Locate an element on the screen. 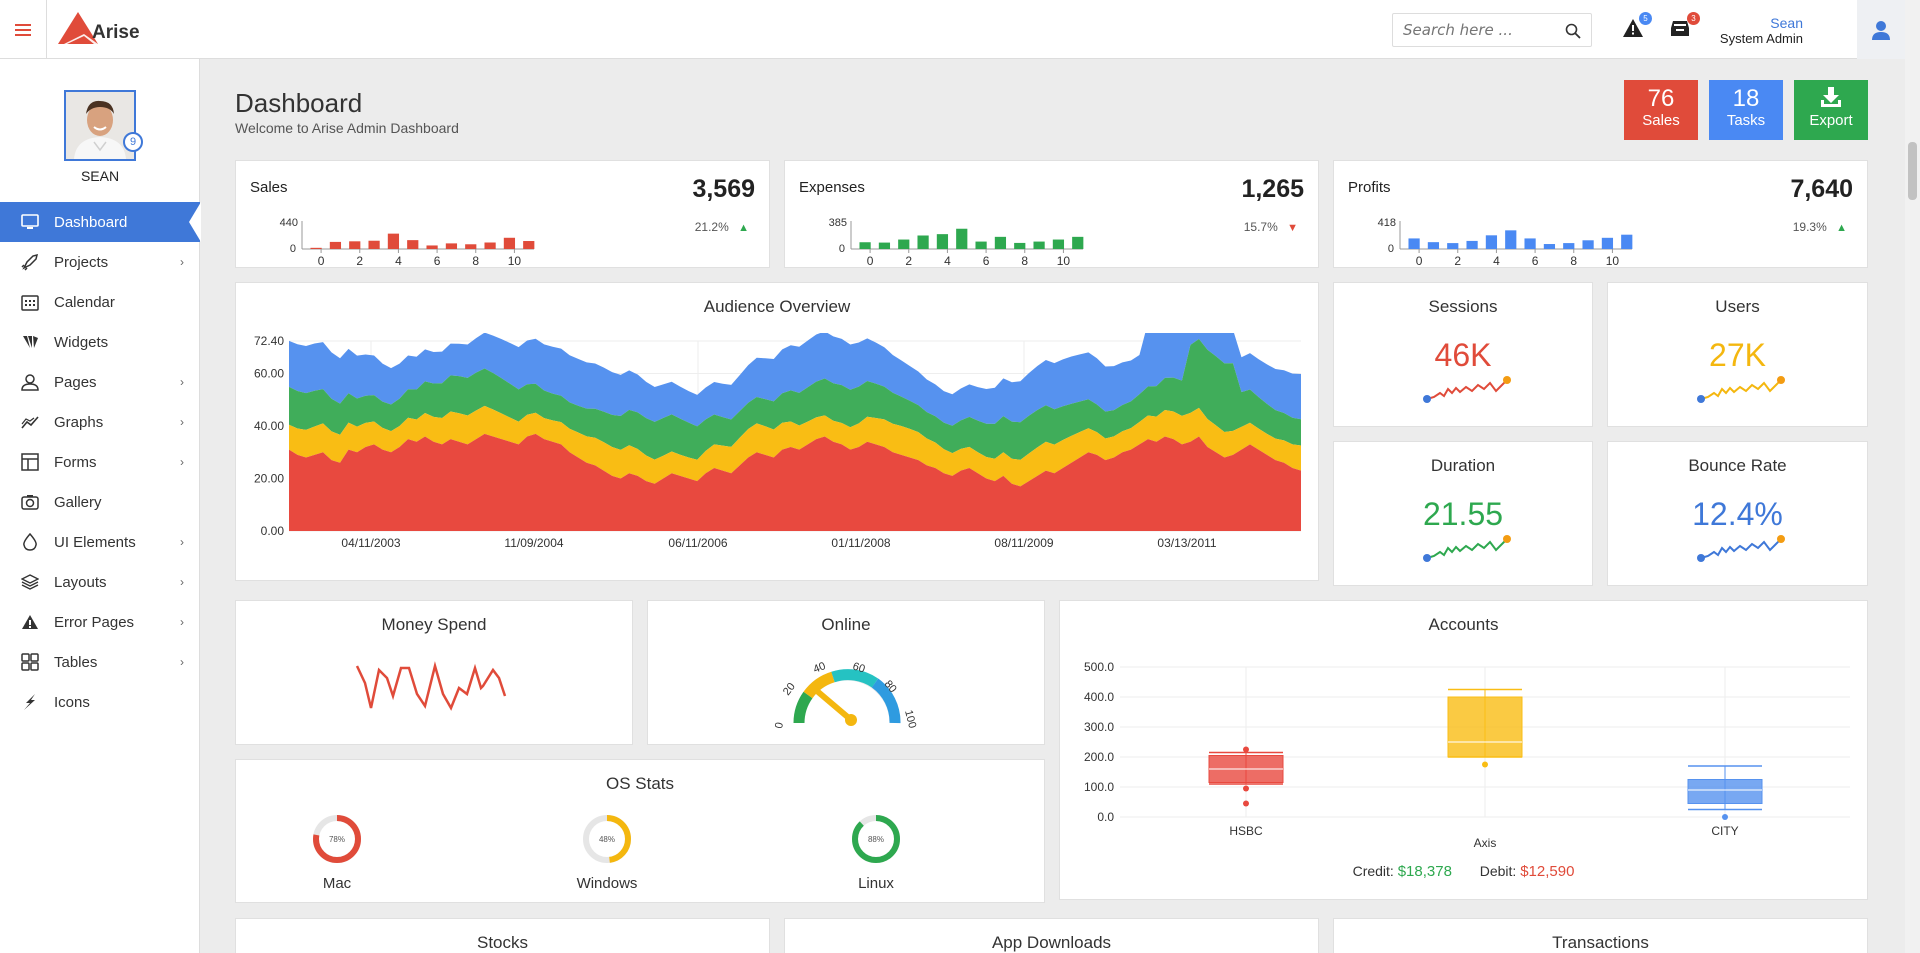 The height and width of the screenshot is (953, 1920). y-tick-label: 40.00 is located at coordinates (269, 426).